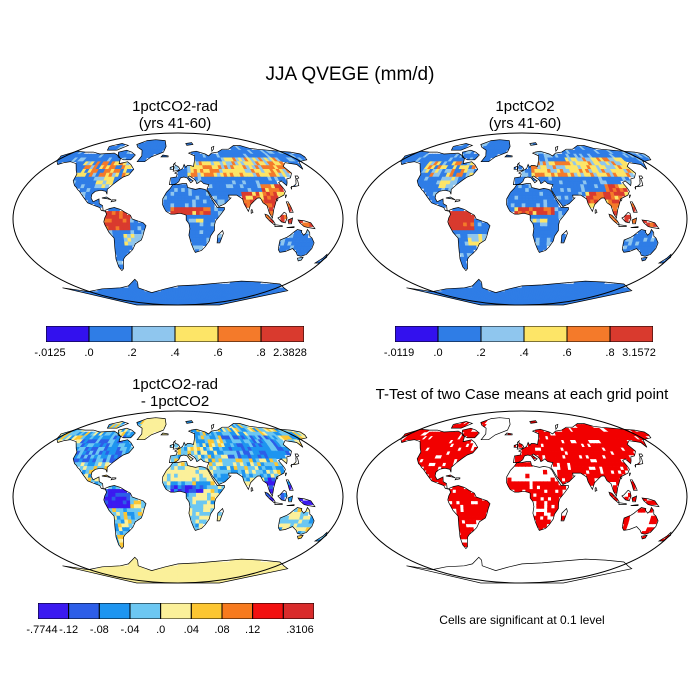 This screenshot has height=700, width=700. What do you see at coordinates (522, 219) in the screenshot?
I see `panel-b-map-border` at bounding box center [522, 219].